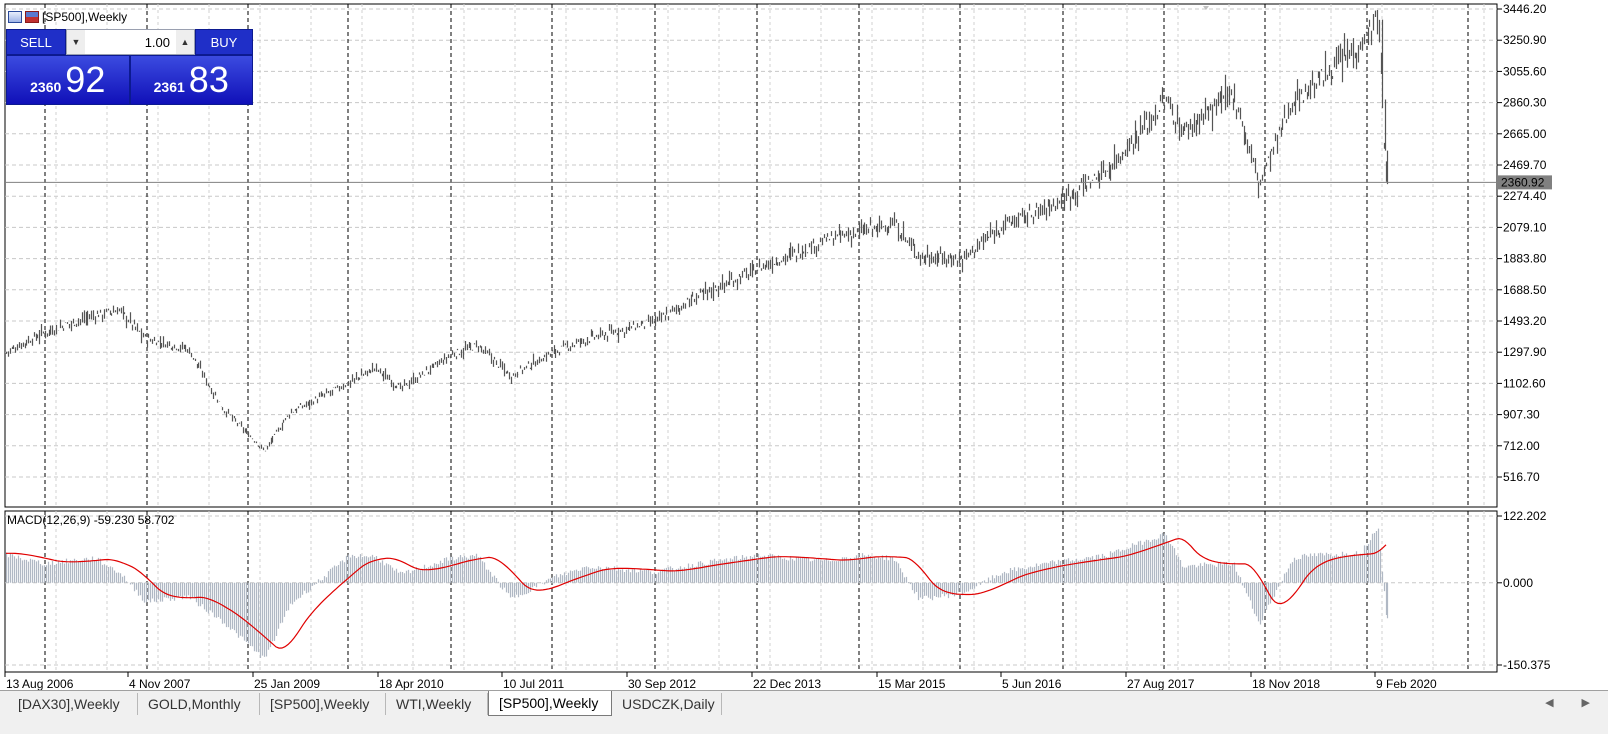 The image size is (1608, 734). Describe the element at coordinates (40, 683) in the screenshot. I see `date-axis-label: 13 Aug 2006` at that location.